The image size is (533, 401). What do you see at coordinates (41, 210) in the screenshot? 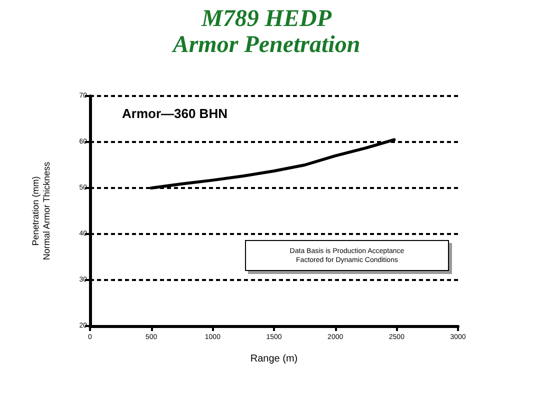
I see `y-axis-title: Penetration (mm) Normal Armor Thickness` at bounding box center [41, 210].